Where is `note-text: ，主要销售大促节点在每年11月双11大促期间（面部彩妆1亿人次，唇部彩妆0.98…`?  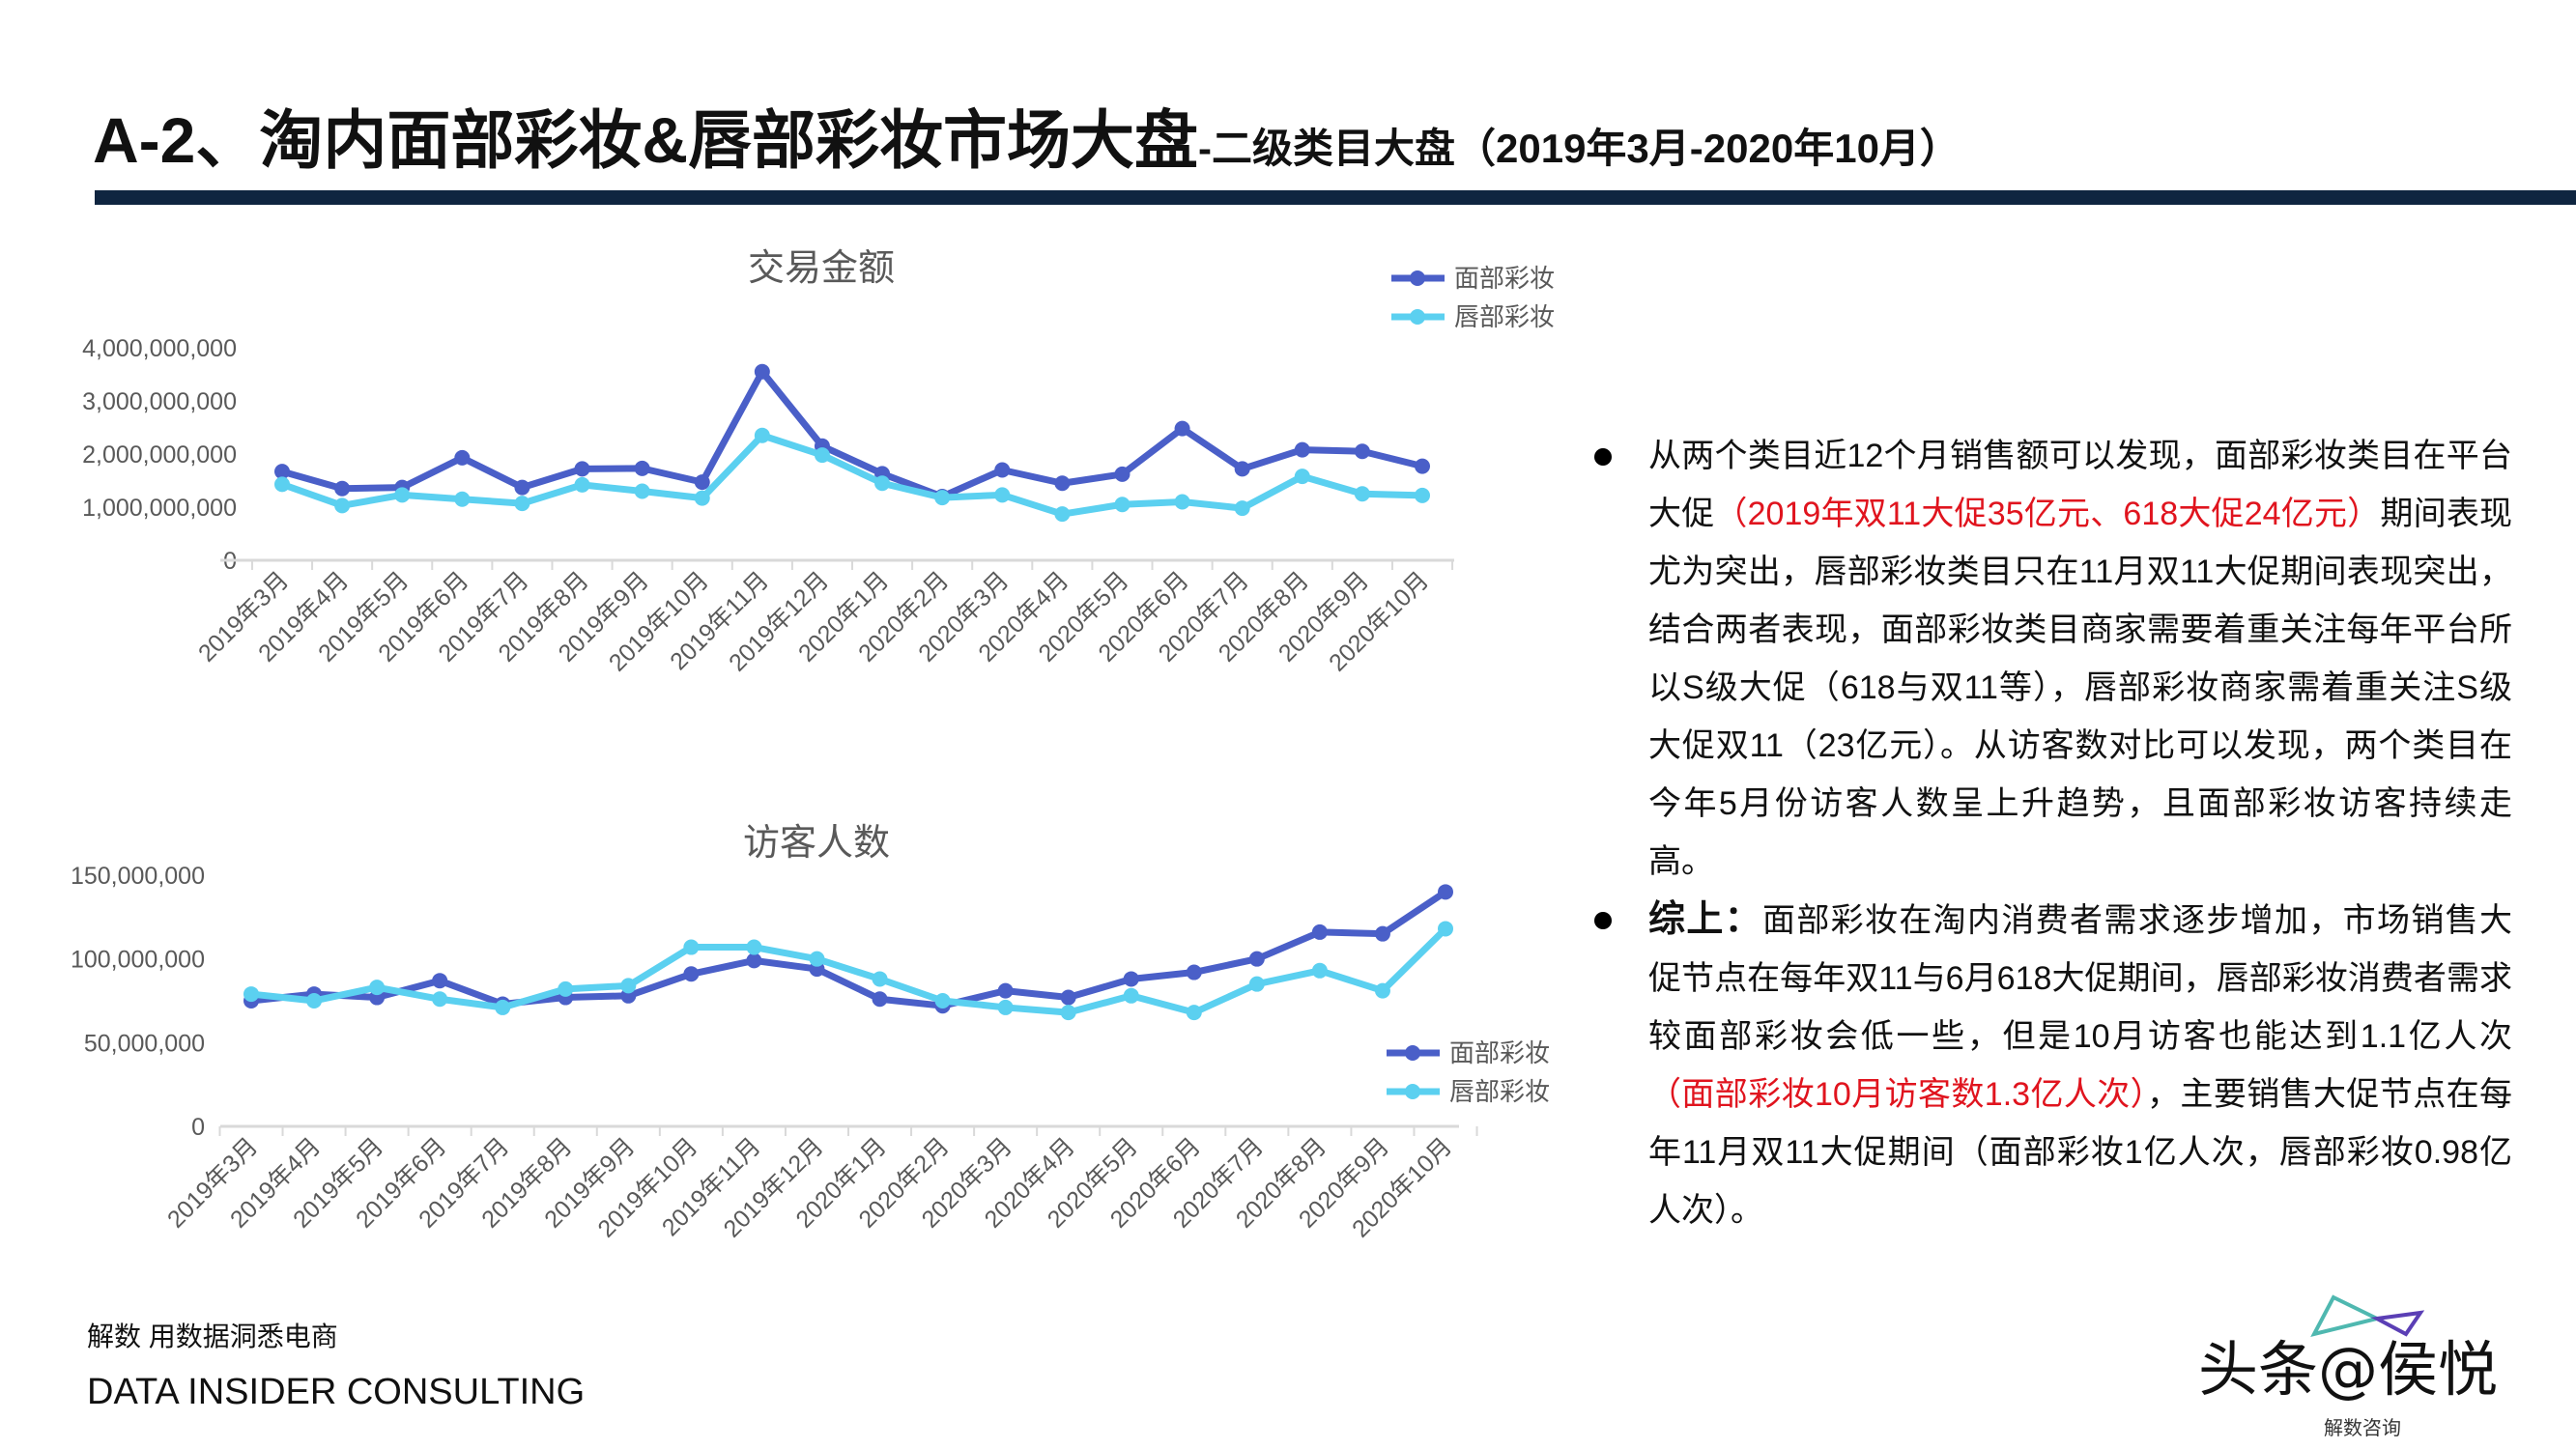 note-text: ，主要销售大促节点在每年11月双11大促期间（面部彩妆1亿人次，唇部彩妆0.98… is located at coordinates (2080, 1152).